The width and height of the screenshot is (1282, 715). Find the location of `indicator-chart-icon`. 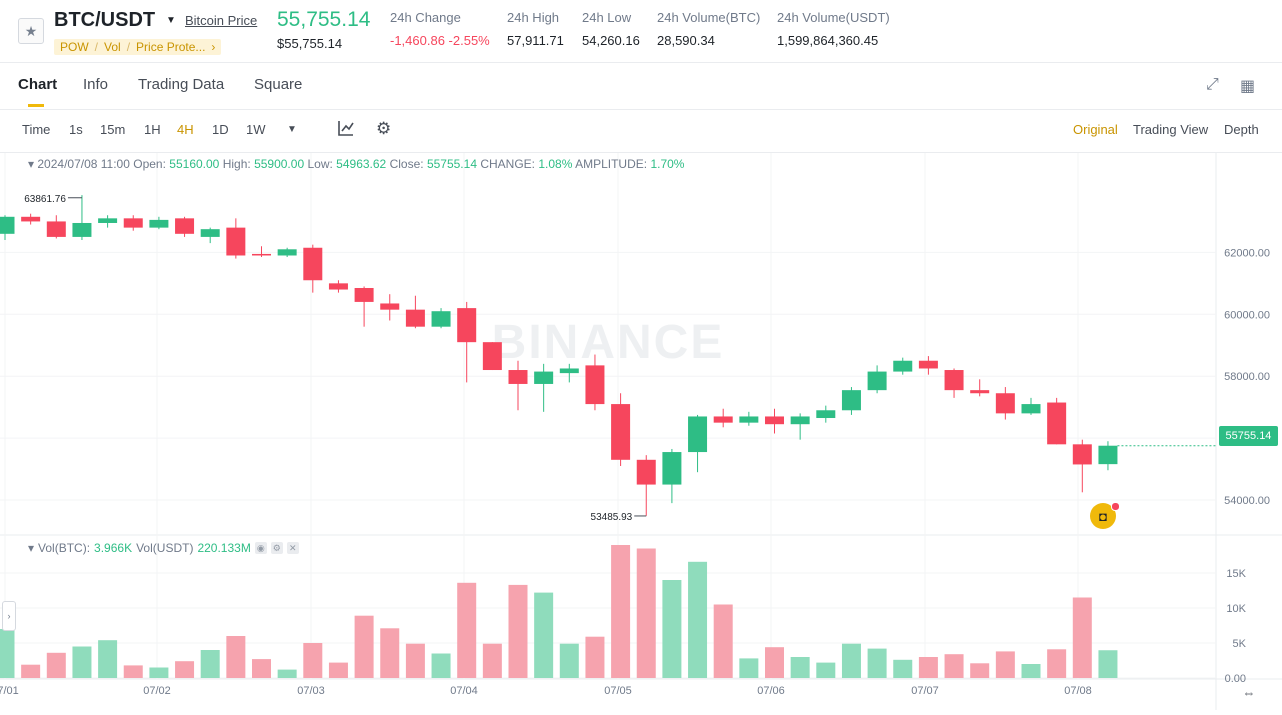

indicator-chart-icon is located at coordinates (346, 130).